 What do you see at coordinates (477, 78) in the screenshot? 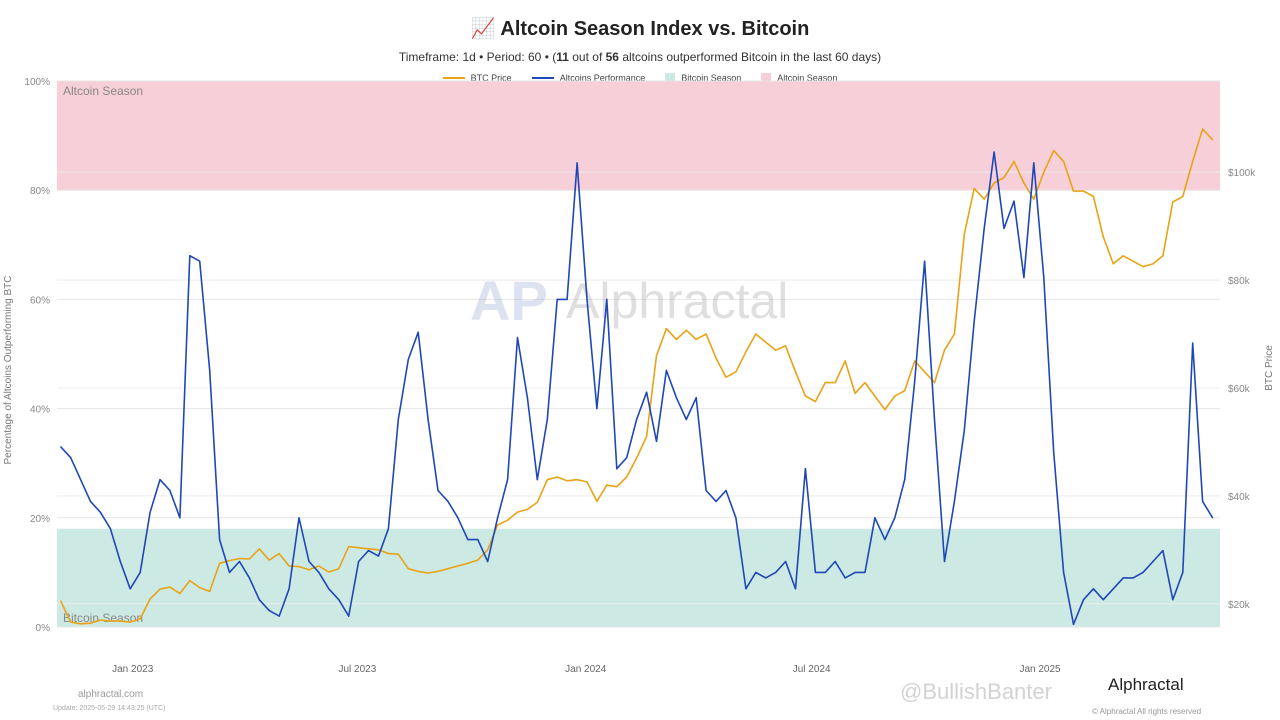
I see `legend-btc-price: BTC Price` at bounding box center [477, 78].